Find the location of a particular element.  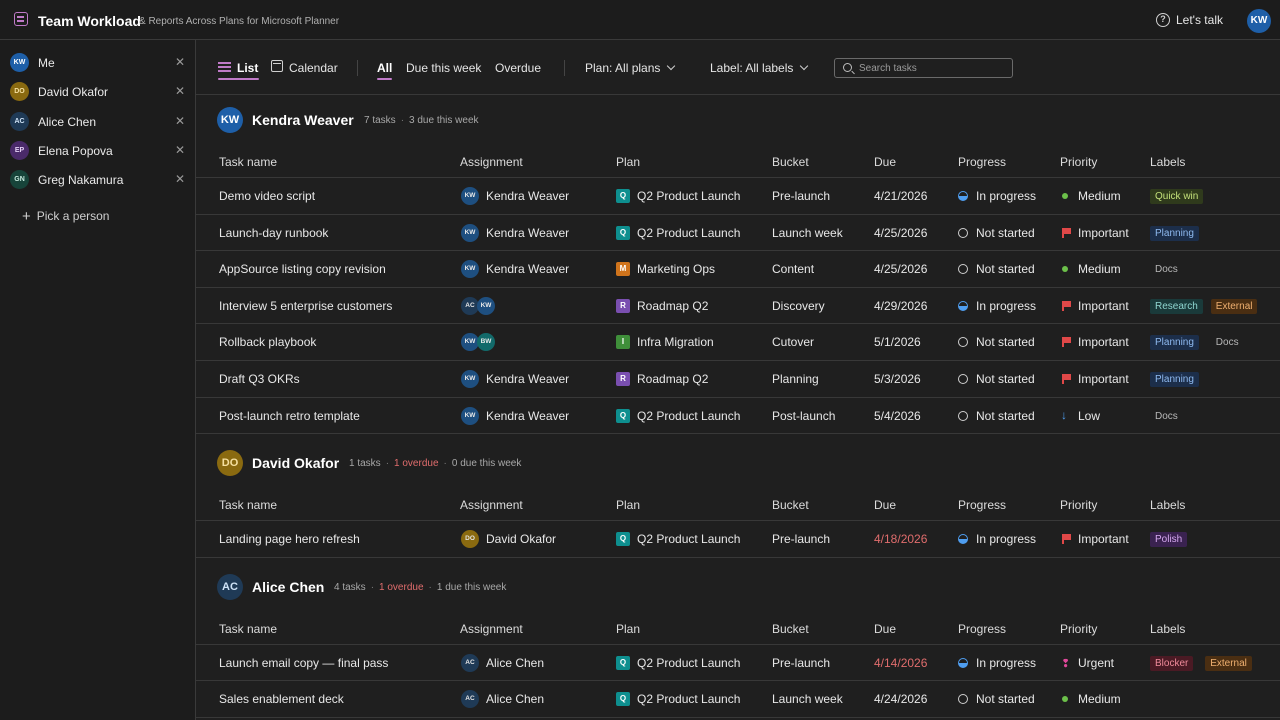

sidebar-person: KW Me ✕ is located at coordinates (98, 62).